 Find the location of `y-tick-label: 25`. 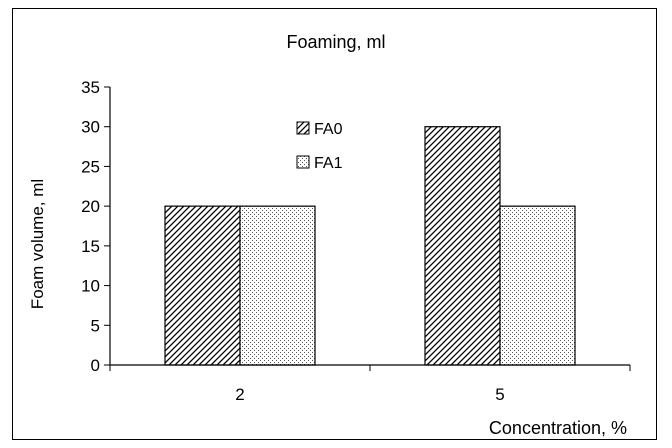

y-tick-label: 25 is located at coordinates (90, 166).